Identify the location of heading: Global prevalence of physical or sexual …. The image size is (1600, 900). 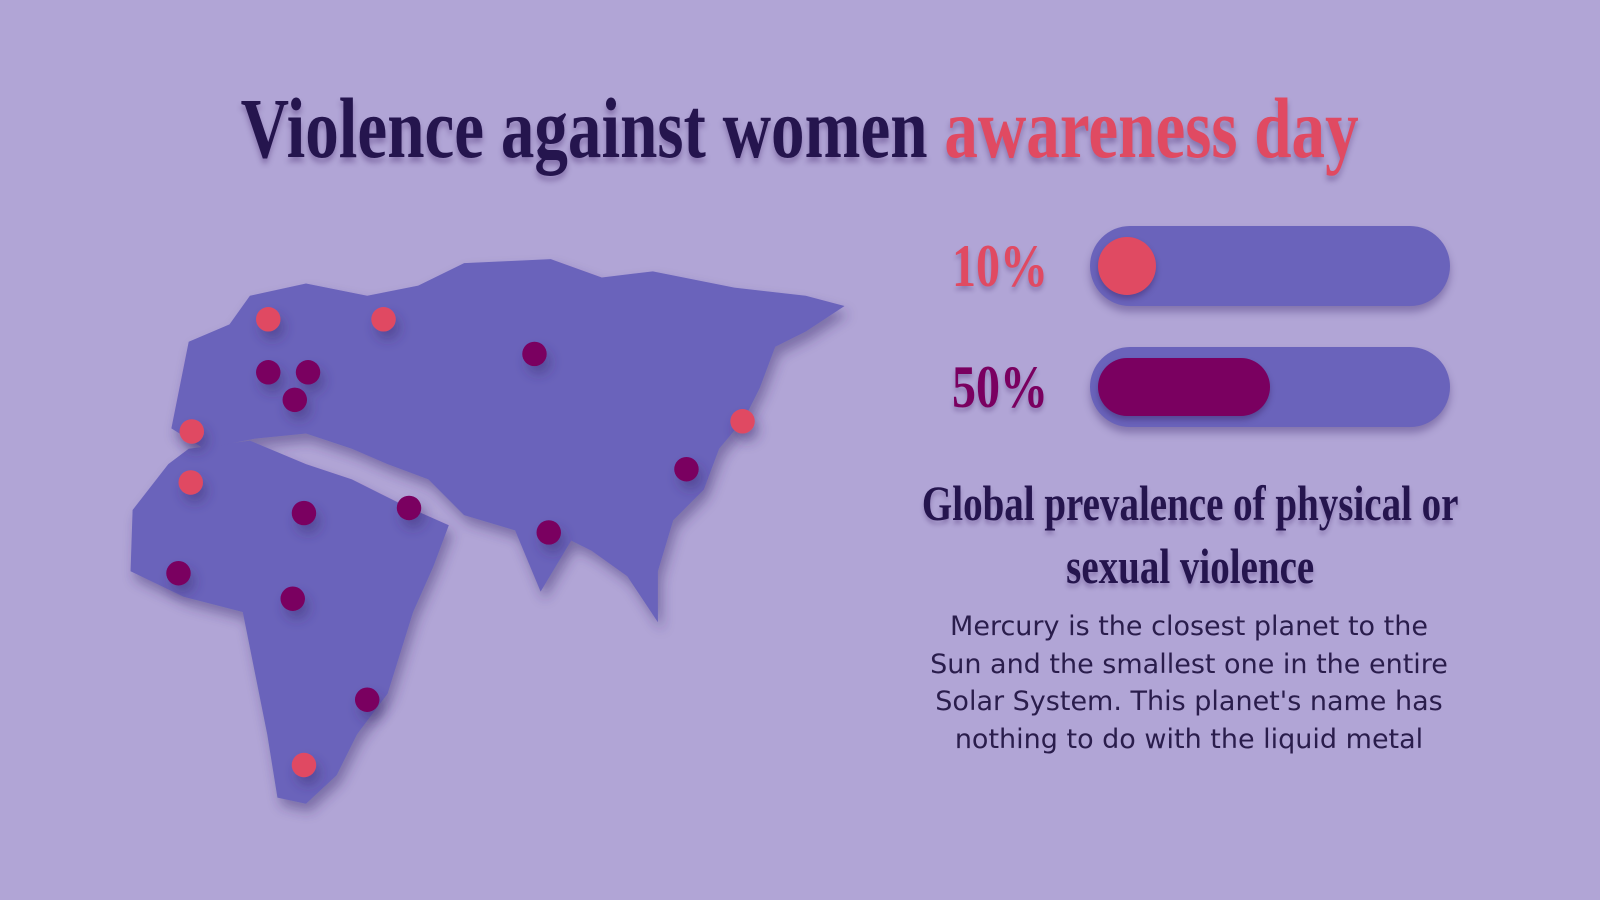
(1190, 535).